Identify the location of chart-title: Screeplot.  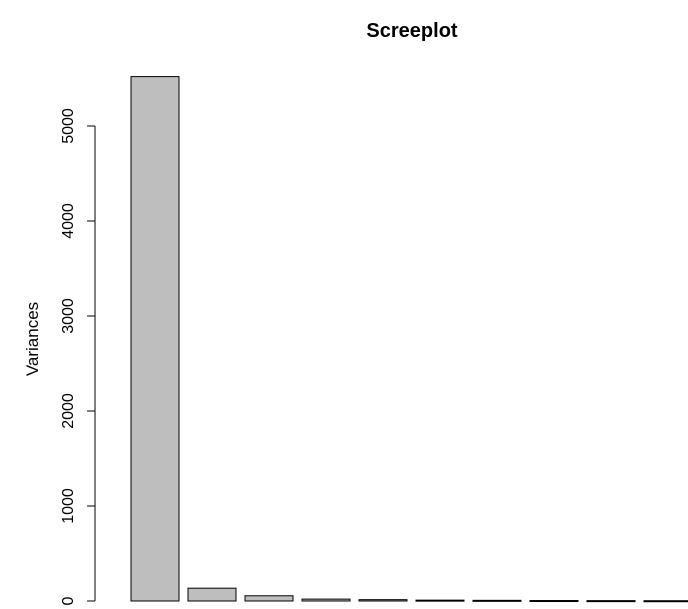
(411, 31).